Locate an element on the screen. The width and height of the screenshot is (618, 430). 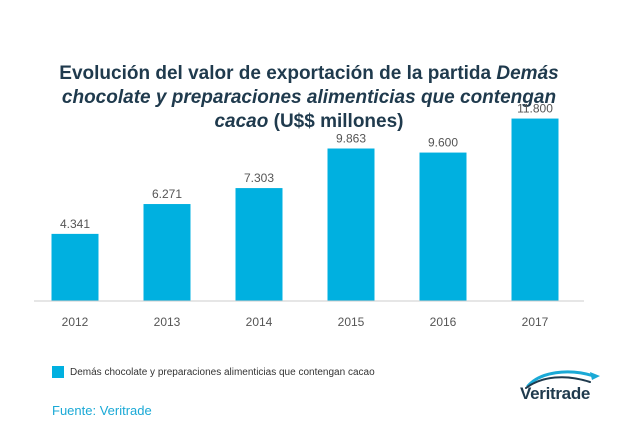
x-tick-label-2014: 2014 is located at coordinates (259, 322).